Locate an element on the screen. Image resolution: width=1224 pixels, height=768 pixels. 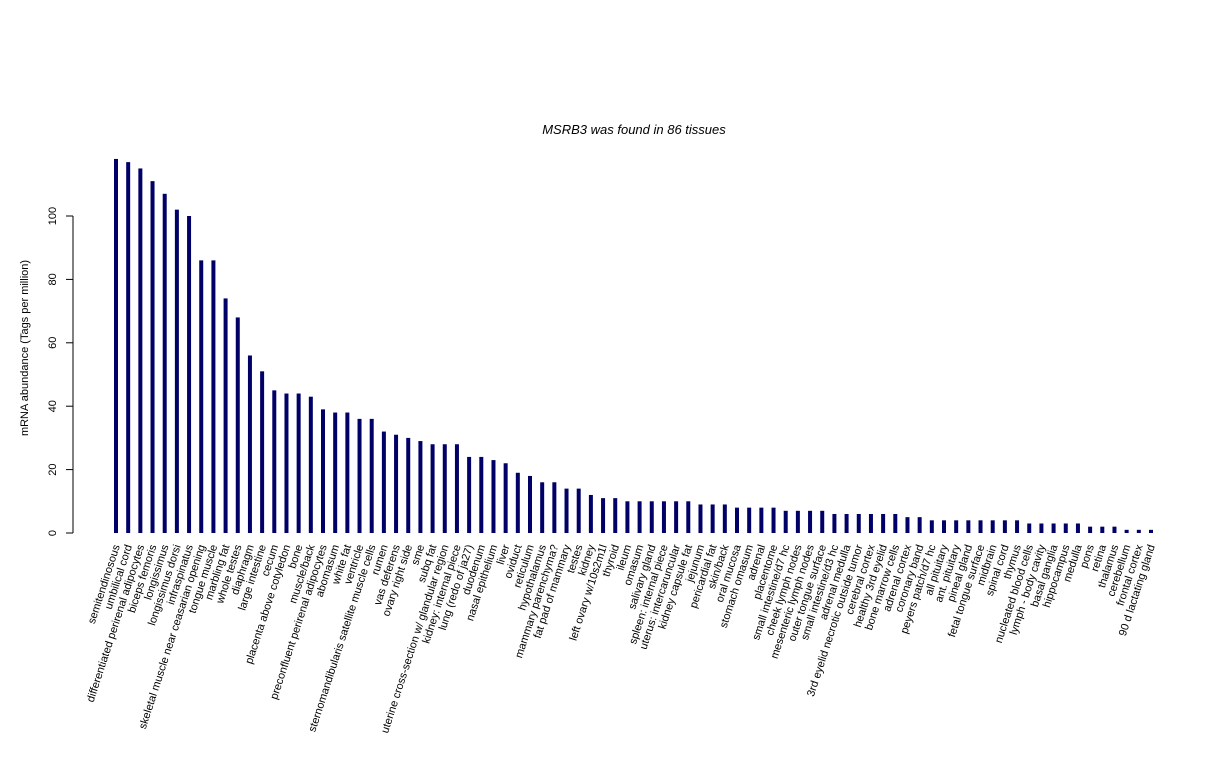
y-tick-label: 80 is located at coordinates (53, 279).